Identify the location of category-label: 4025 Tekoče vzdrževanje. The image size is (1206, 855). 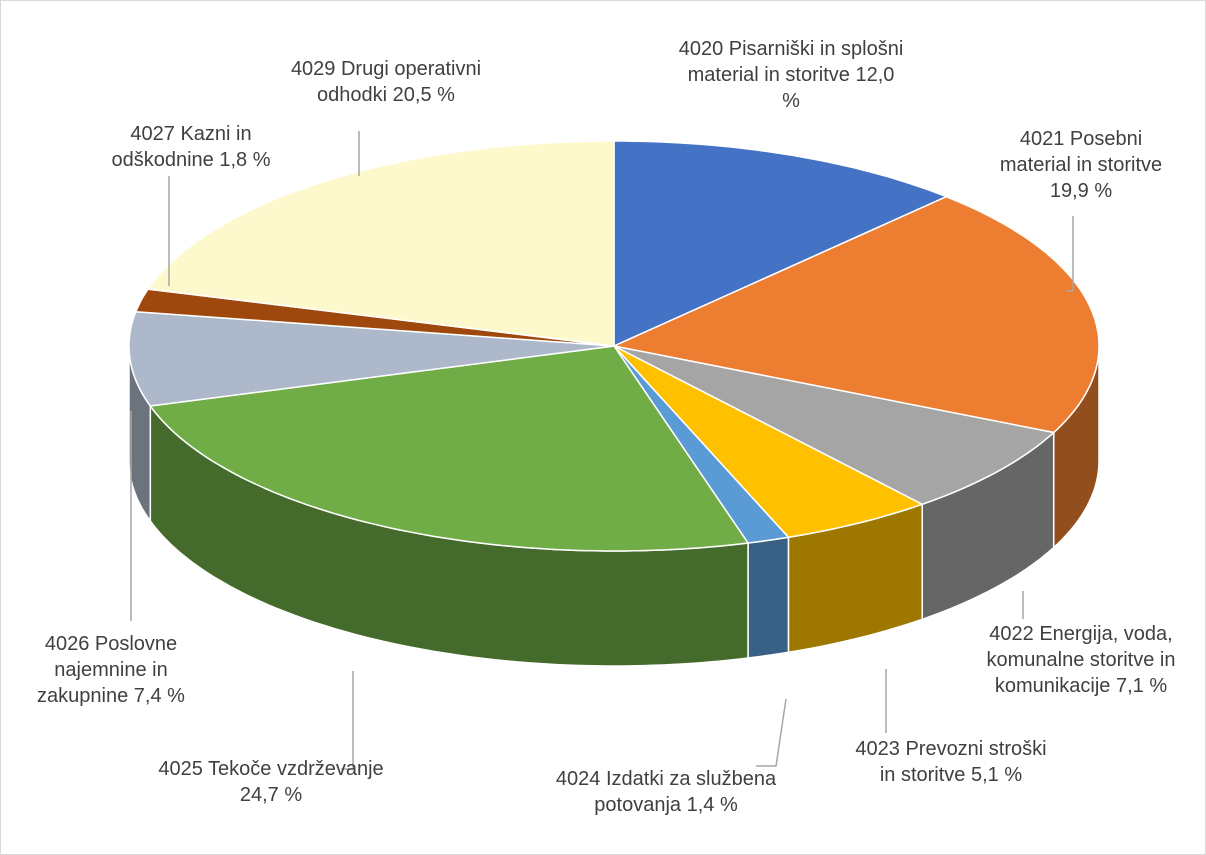
(271, 769).